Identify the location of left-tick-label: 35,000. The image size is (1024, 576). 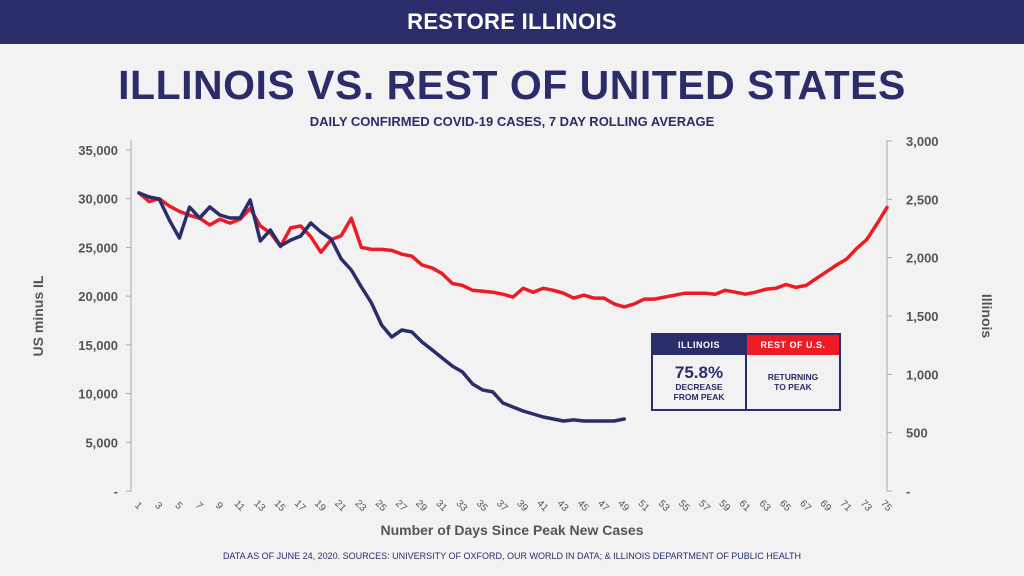
(98, 150).